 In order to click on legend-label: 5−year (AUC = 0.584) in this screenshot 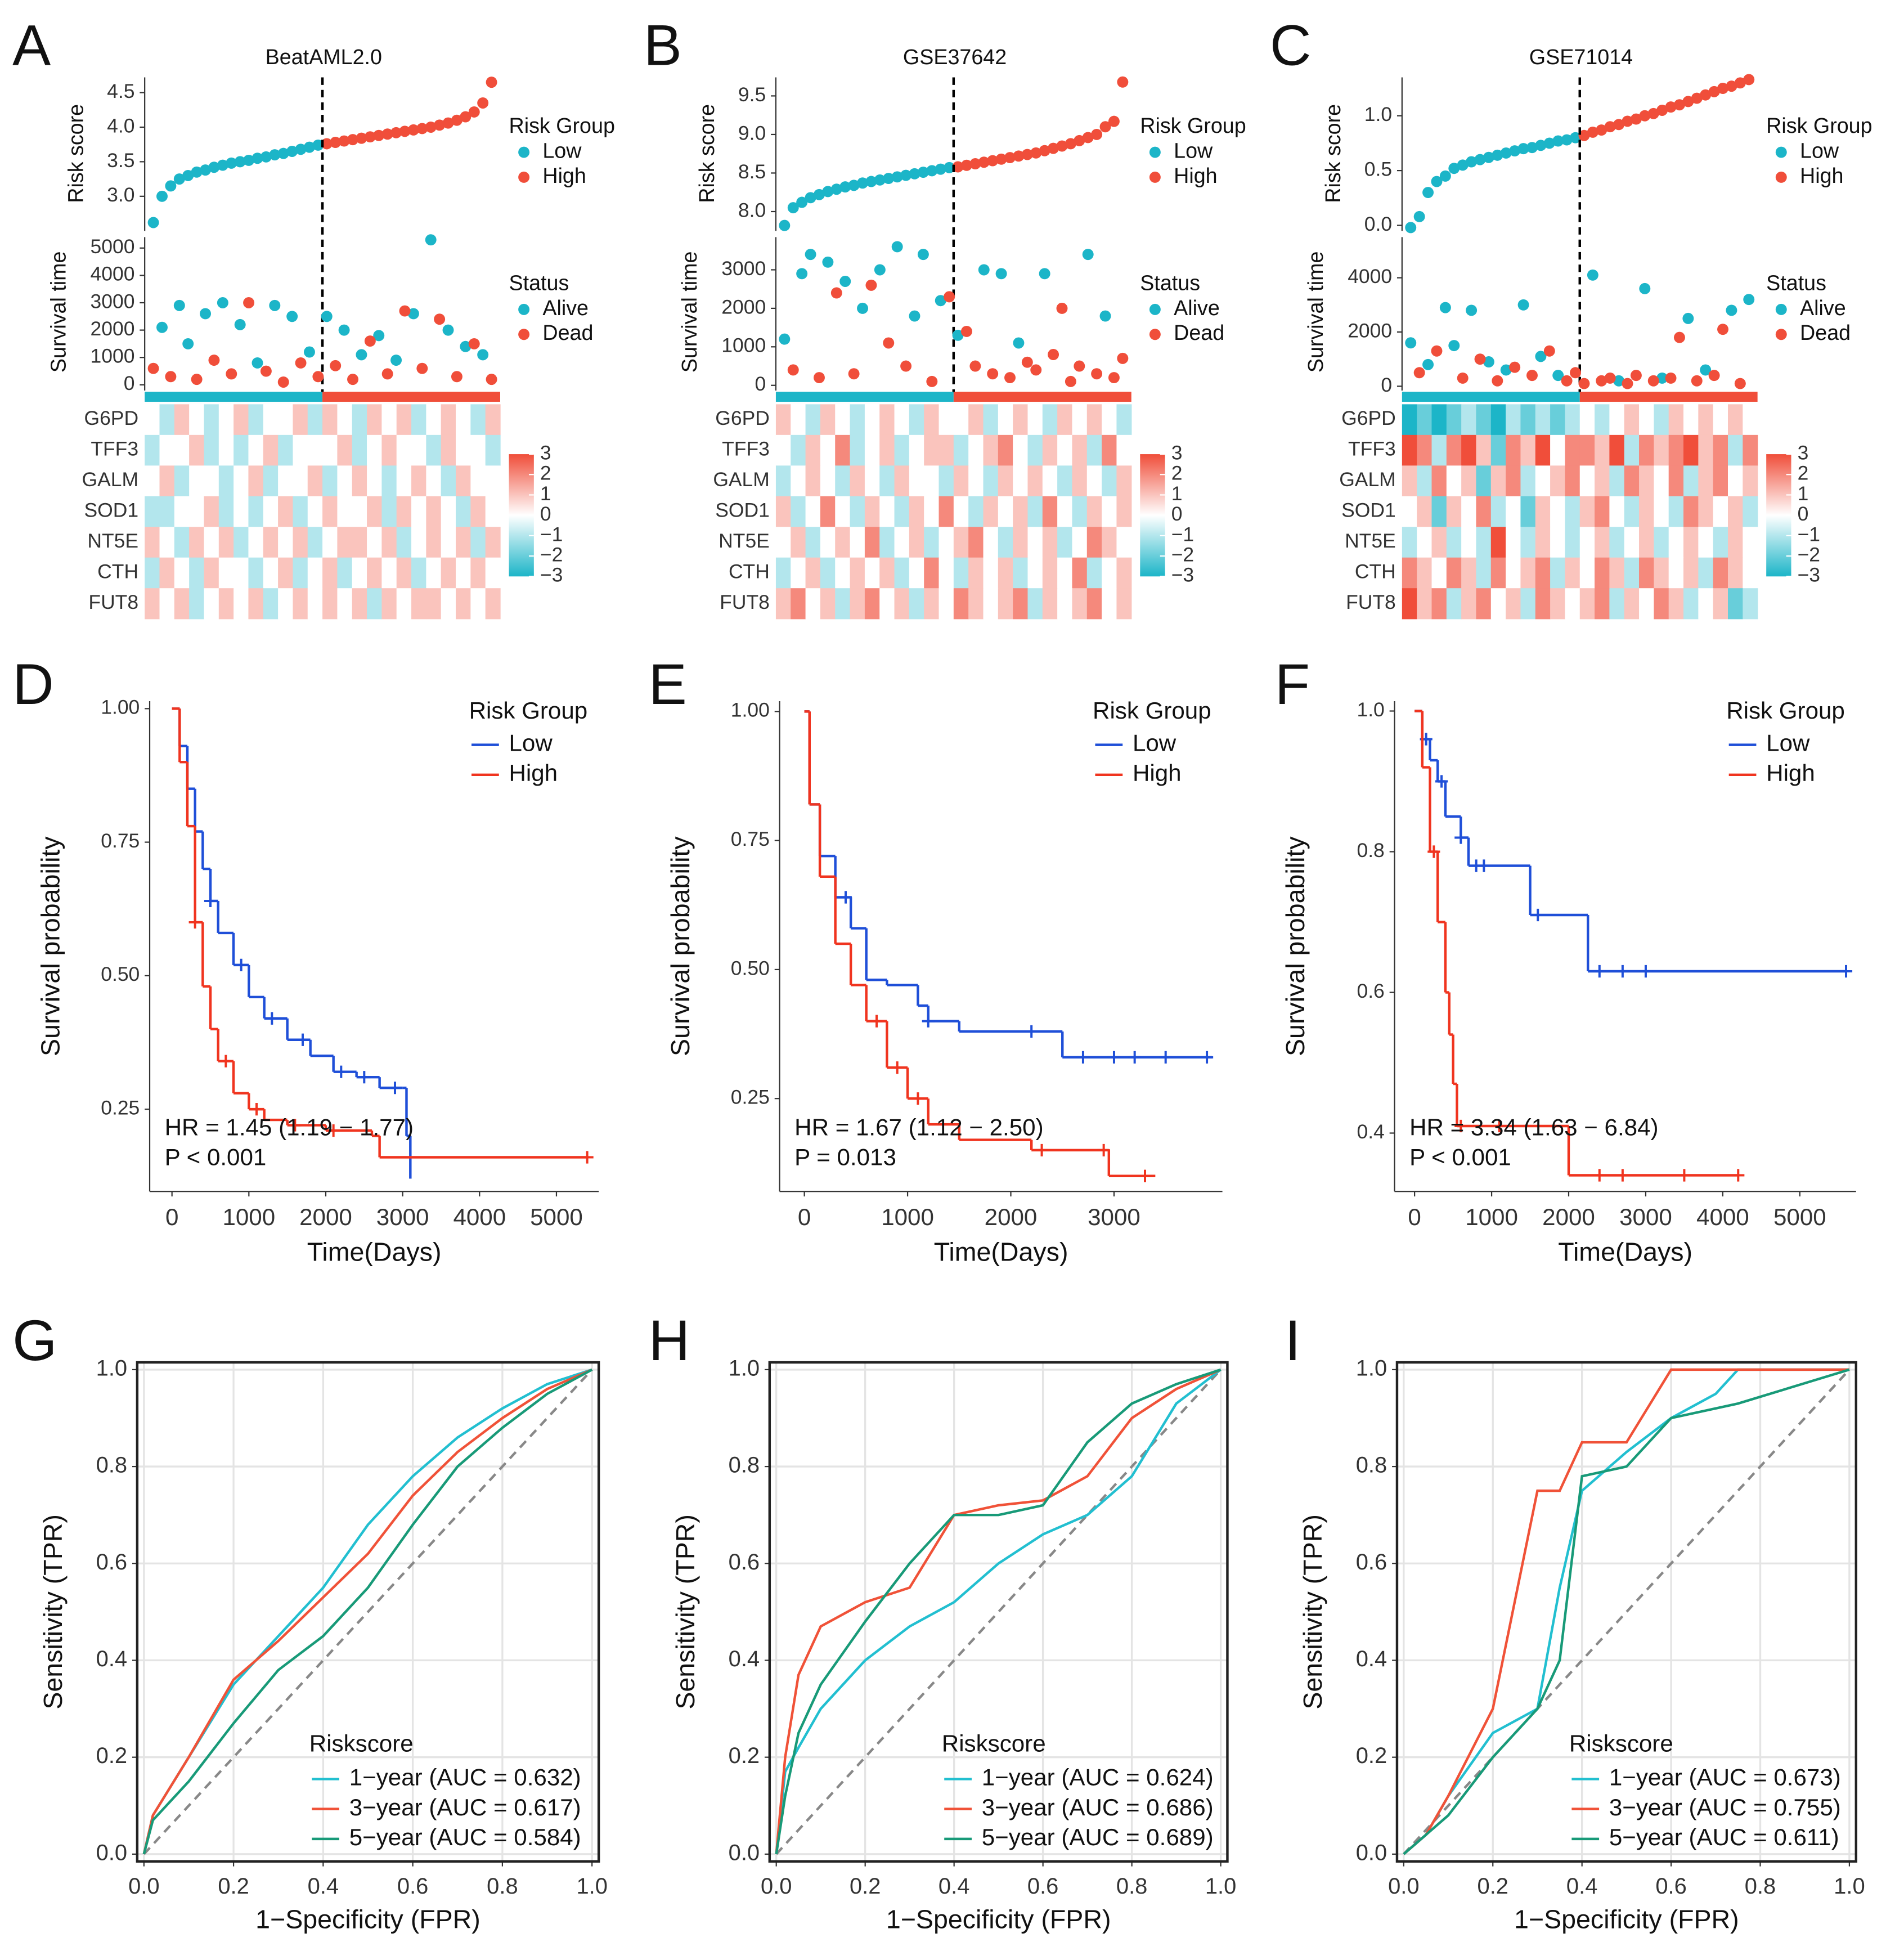, I will do `click(465, 1837)`.